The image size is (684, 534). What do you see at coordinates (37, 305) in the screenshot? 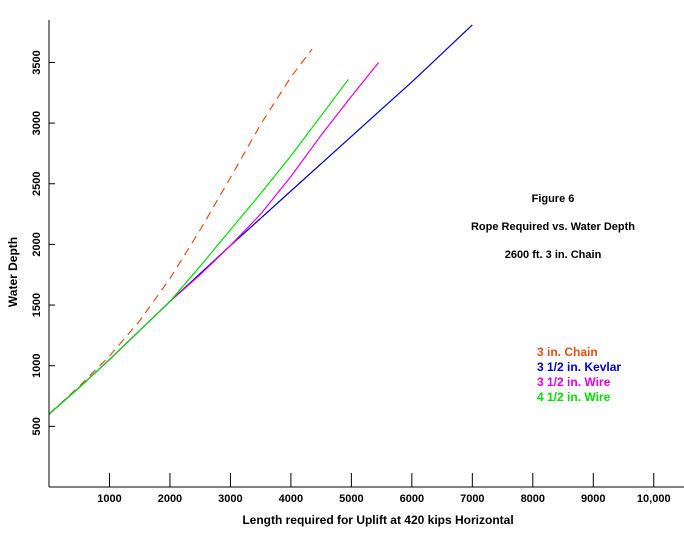
I see `y-tick-label: 1500` at bounding box center [37, 305].